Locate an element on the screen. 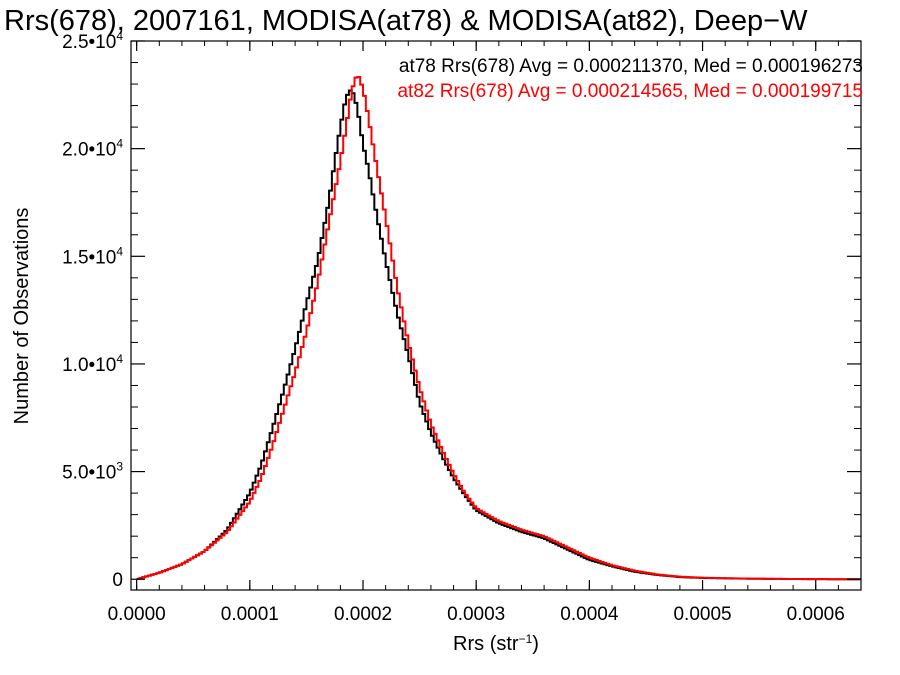  x-tick-label: 0.0004 is located at coordinates (589, 614).